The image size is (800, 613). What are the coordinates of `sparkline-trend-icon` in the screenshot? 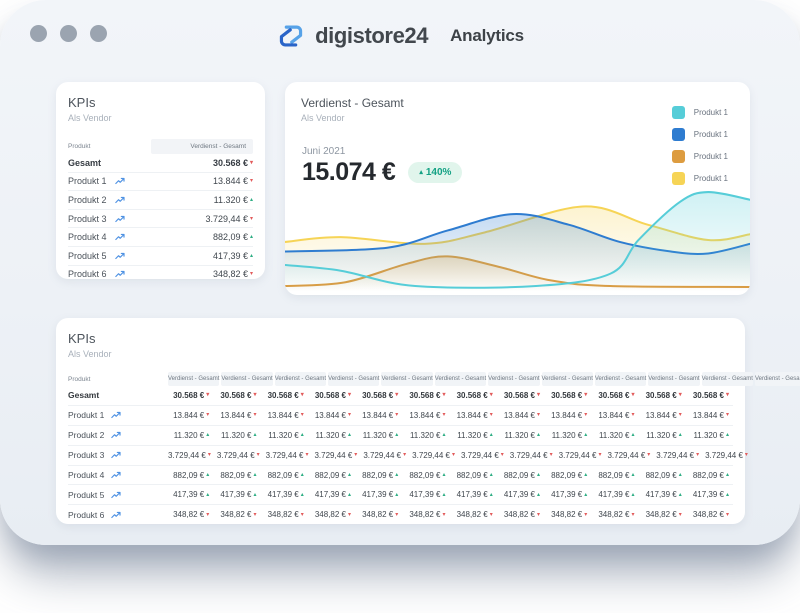 It's located at (116, 435).